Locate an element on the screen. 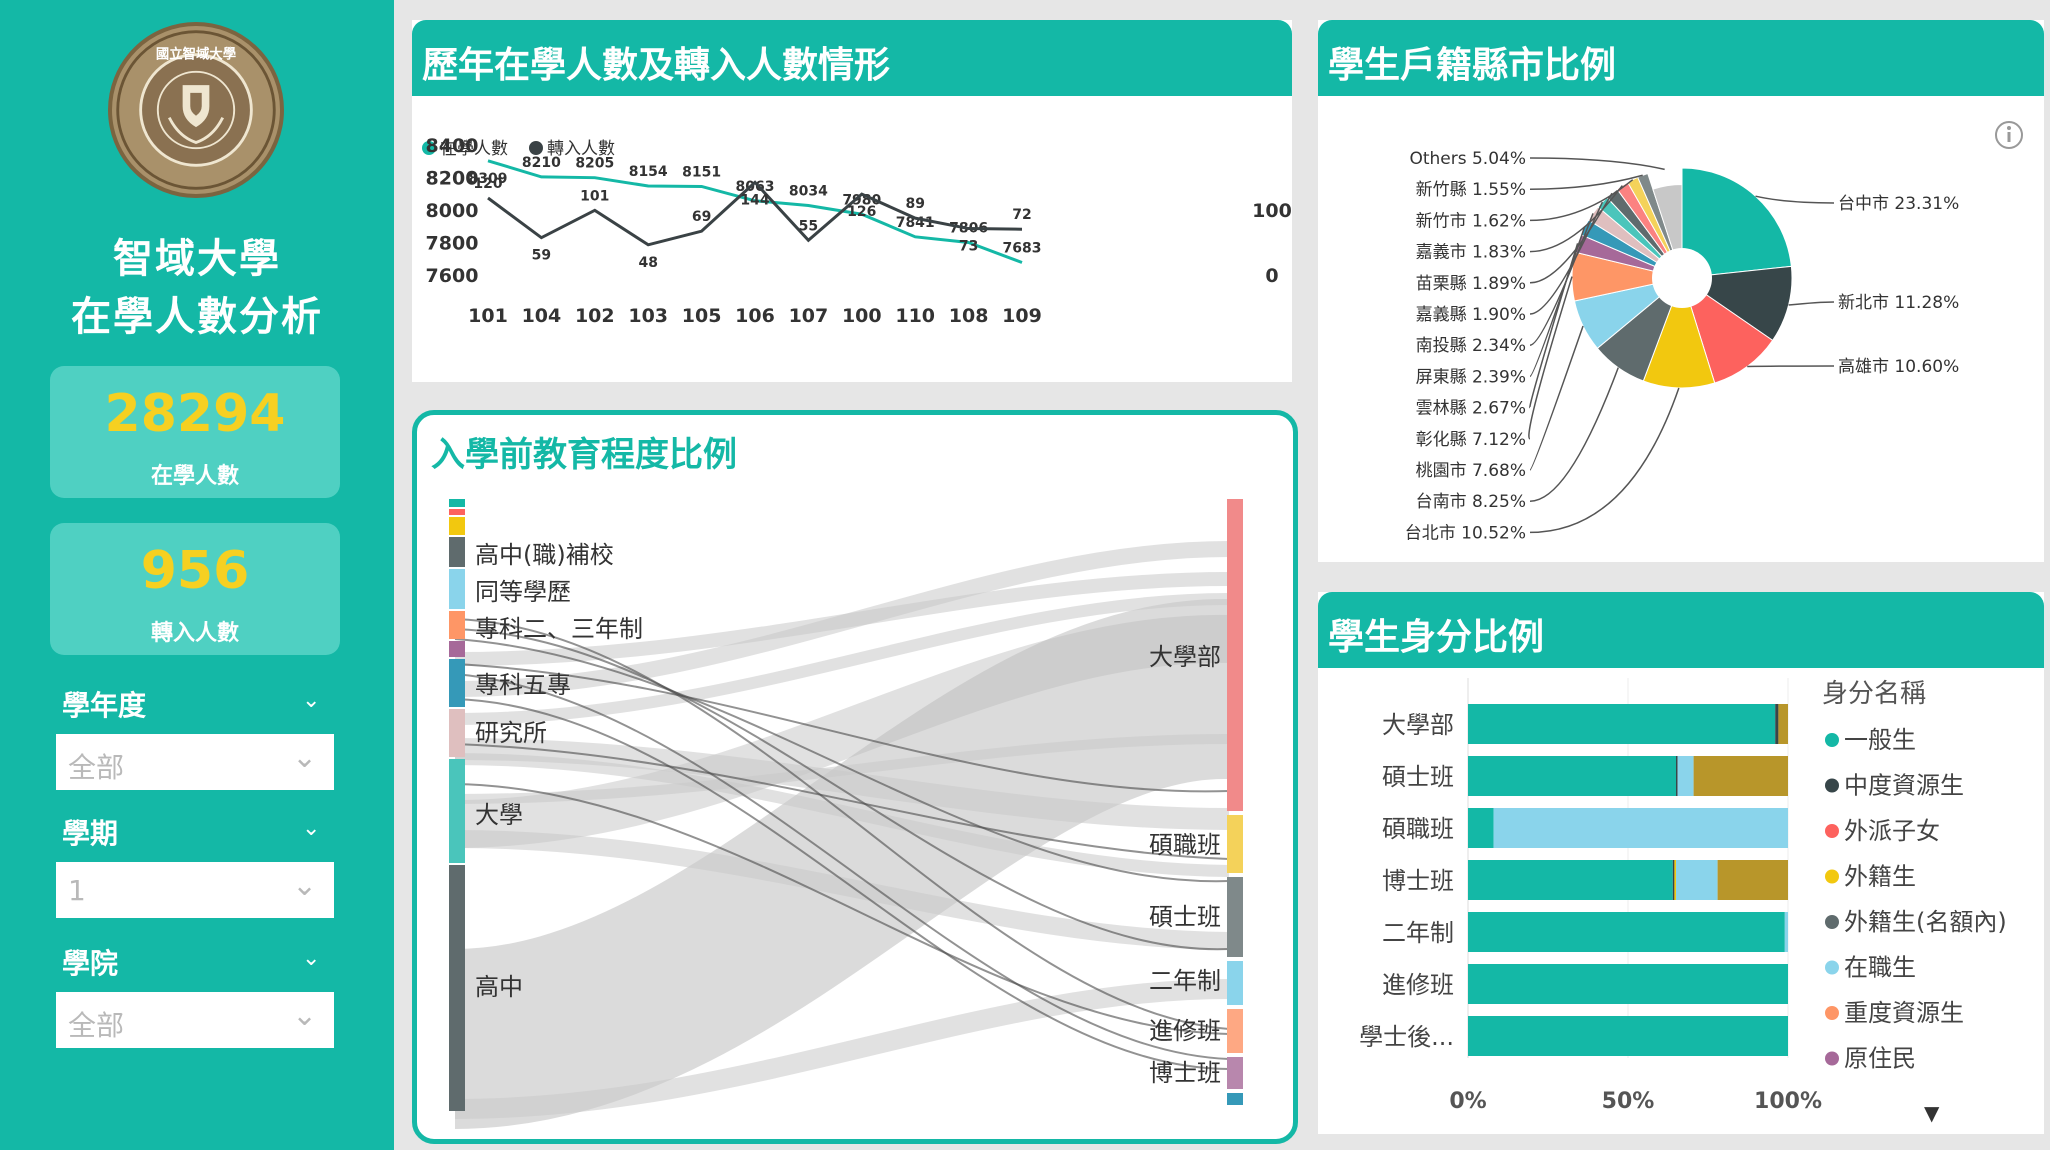 This screenshot has height=1150, width=2050. filter-college-dropdown: 全部 ⌄ is located at coordinates (195, 1020).